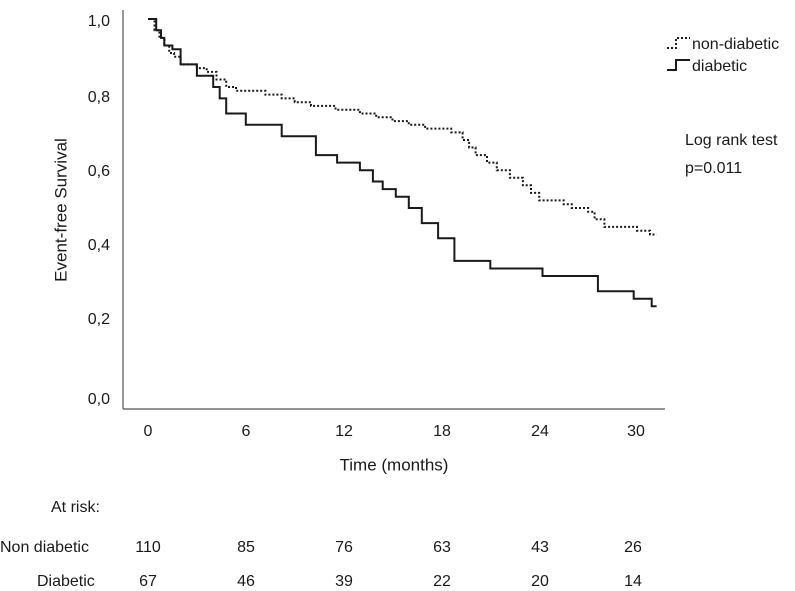  What do you see at coordinates (719, 66) in the screenshot?
I see `legend-label-diabetic: diabetic` at bounding box center [719, 66].